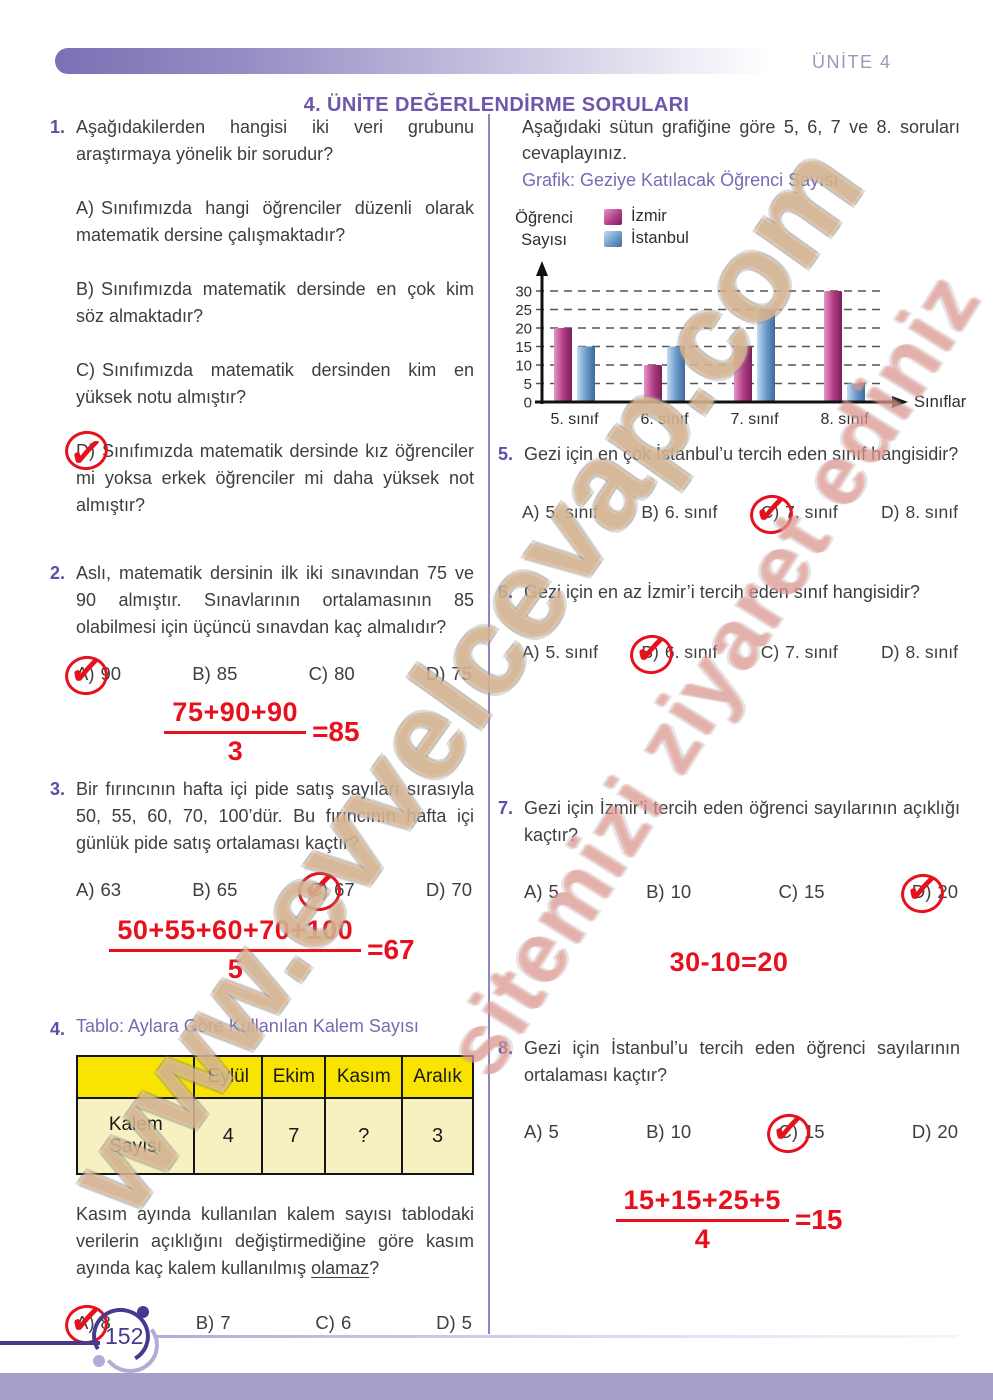 The height and width of the screenshot is (1400, 993). Describe the element at coordinates (940, 402) in the screenshot. I see `svg-text: Sınıflar` at that location.